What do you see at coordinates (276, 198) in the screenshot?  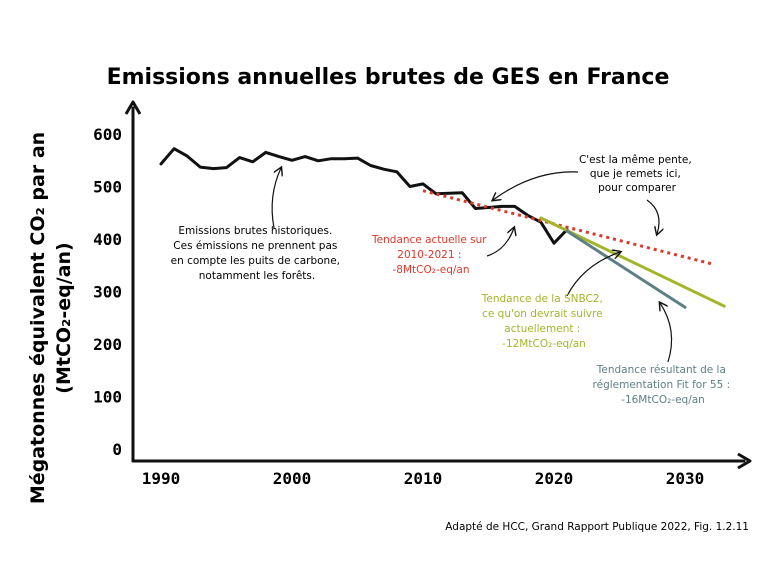 I see `arrow-historique` at bounding box center [276, 198].